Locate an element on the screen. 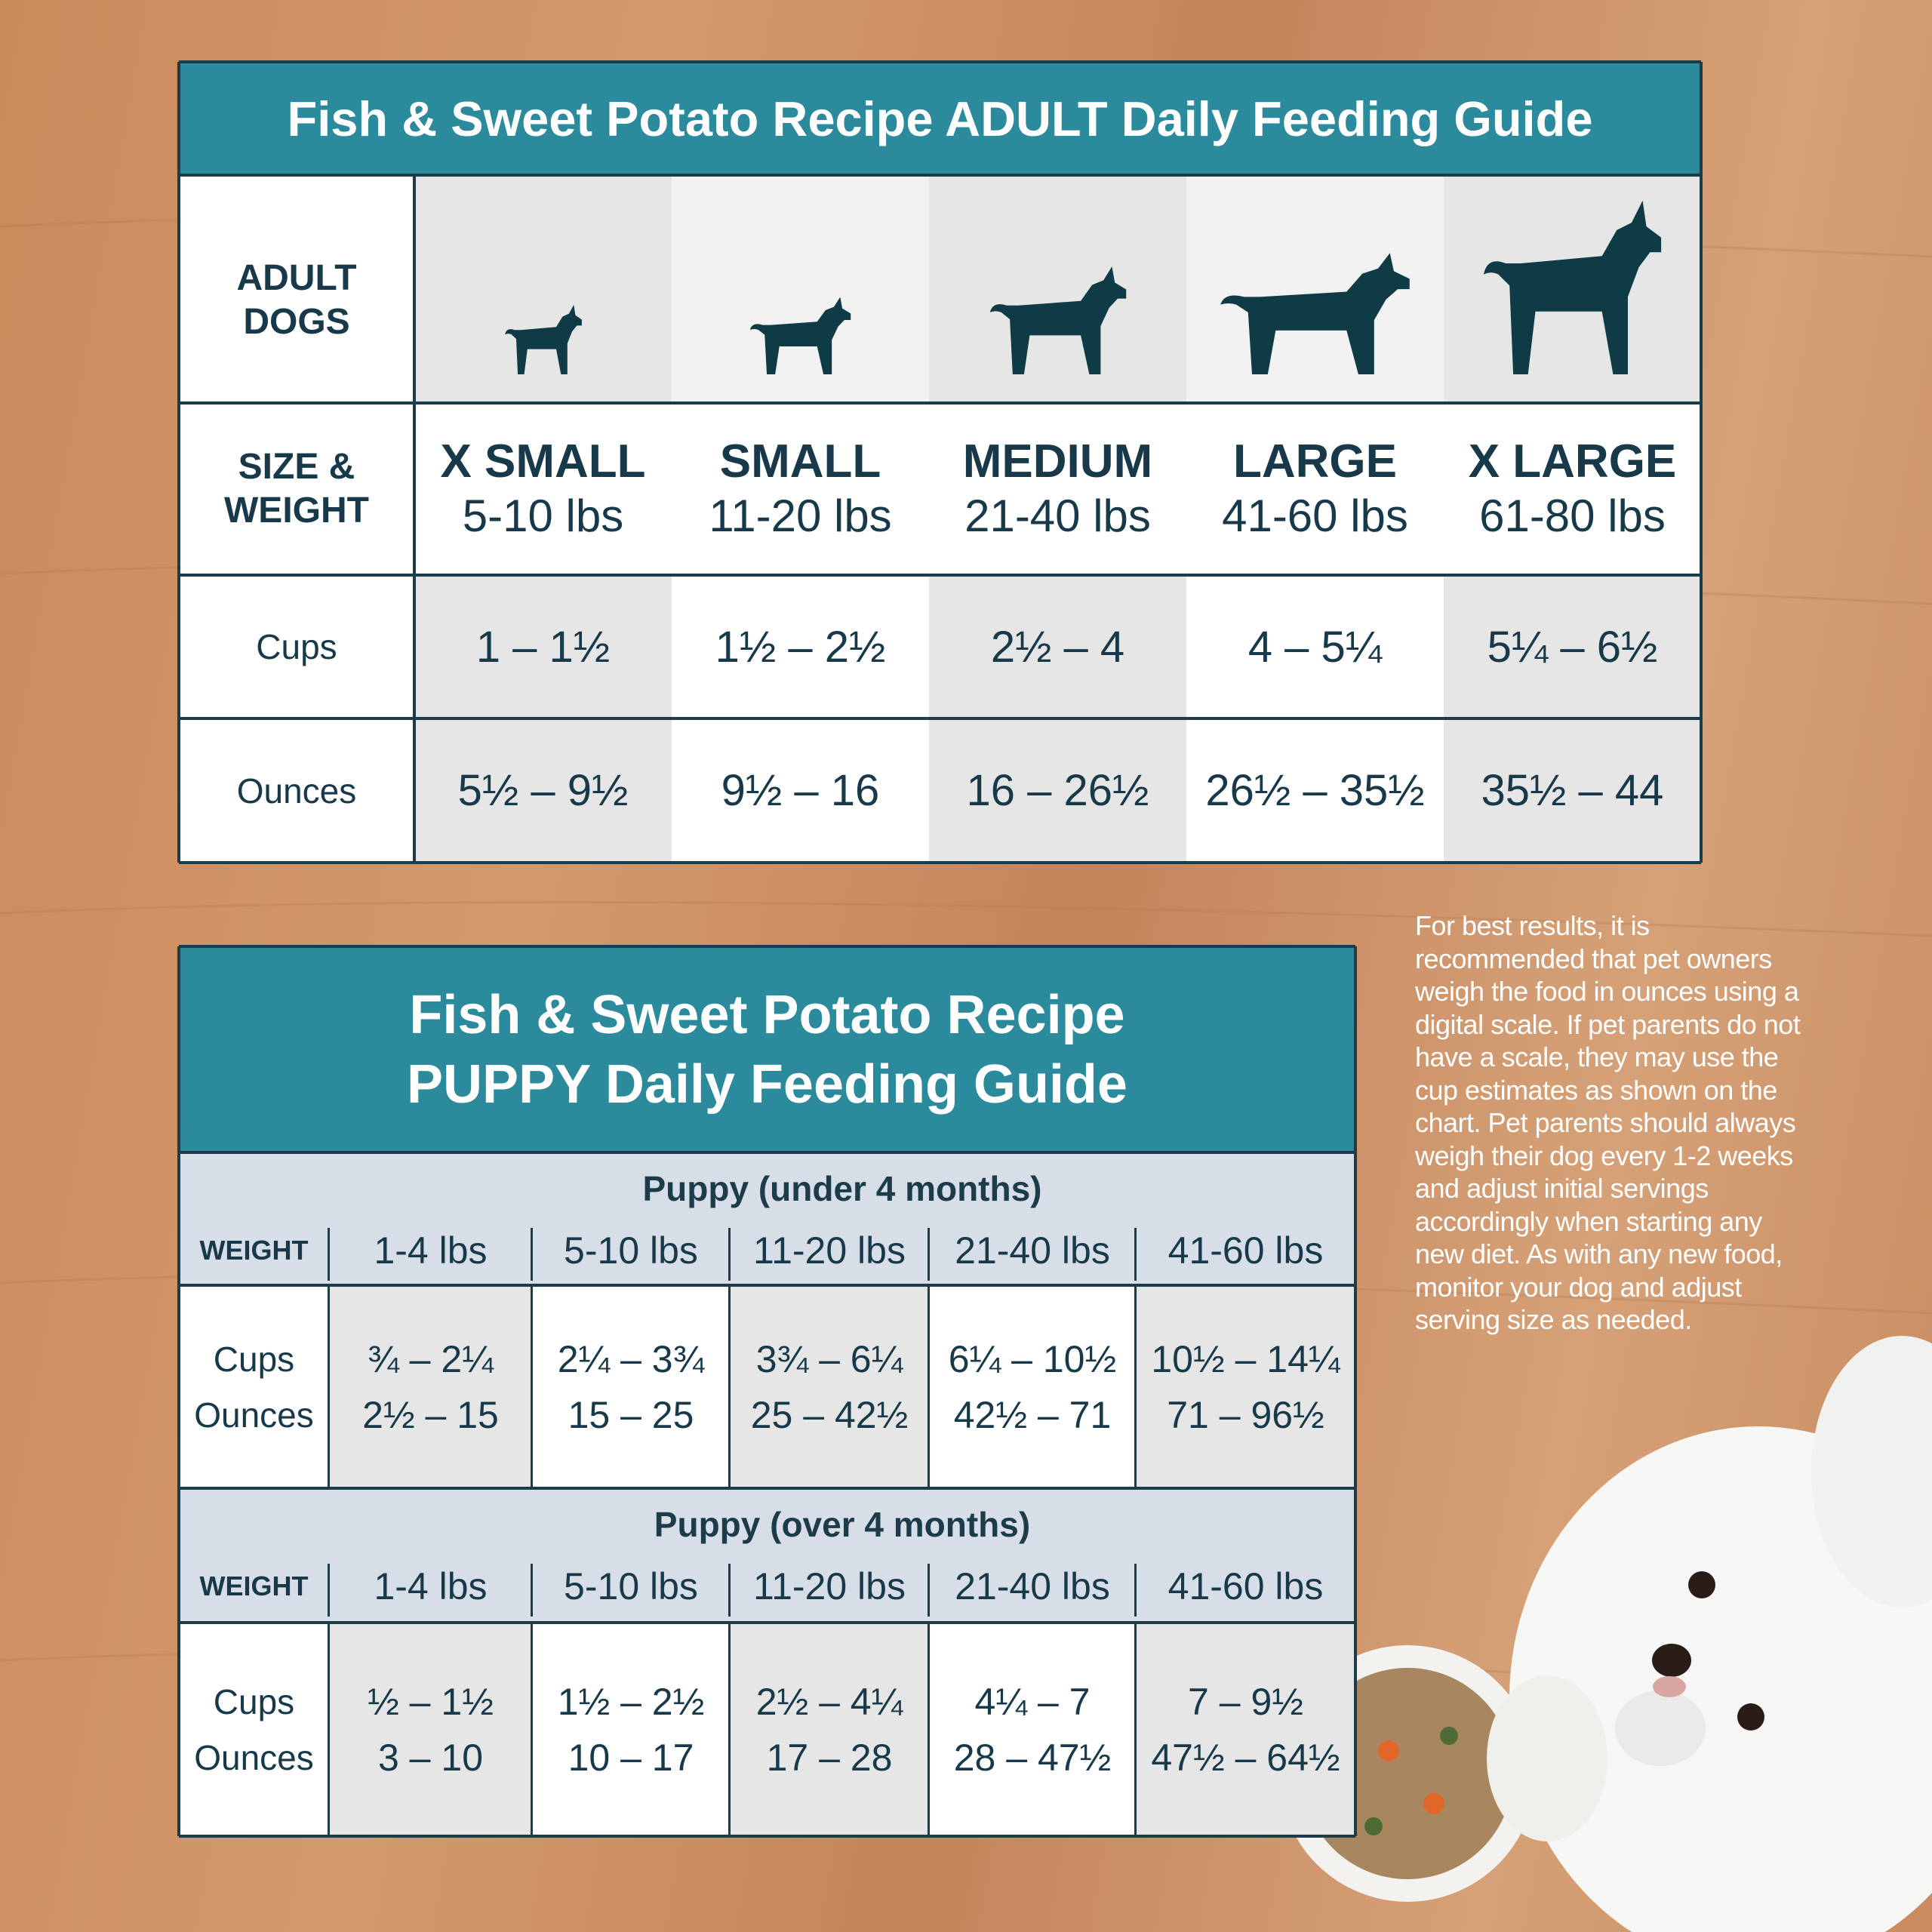  value-cell: ½ – 1½ 3 – 10 is located at coordinates (430, 1729).